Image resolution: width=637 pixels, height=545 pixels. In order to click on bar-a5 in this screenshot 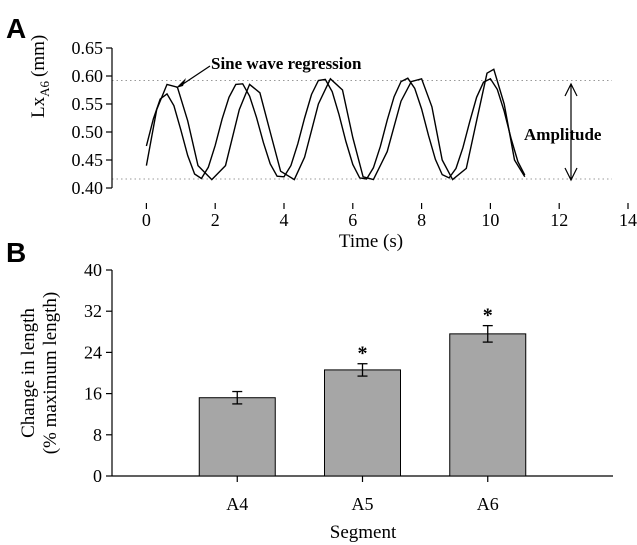, I will do `click(362, 423)`.